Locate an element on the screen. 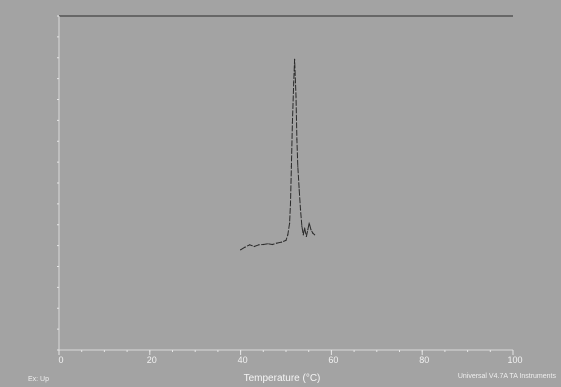  footer-left: Ex: Up is located at coordinates (38, 379).